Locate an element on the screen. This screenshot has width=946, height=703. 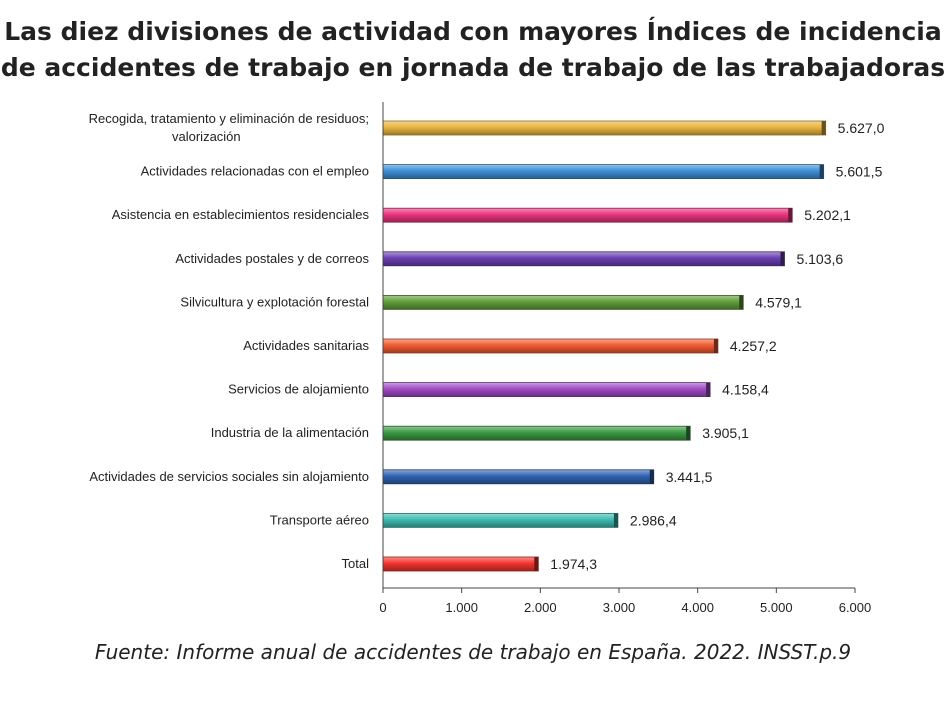
category-label-2: Actividades relacionadas con el empleo is located at coordinates (255, 171).